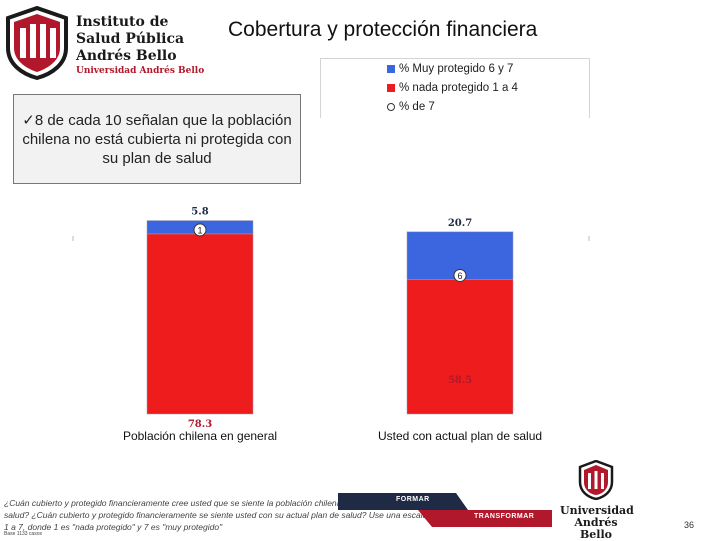 The height and width of the screenshot is (541, 720). Describe the element at coordinates (122, 22) in the screenshot. I see `institution-line-1: Instituto de` at that location.